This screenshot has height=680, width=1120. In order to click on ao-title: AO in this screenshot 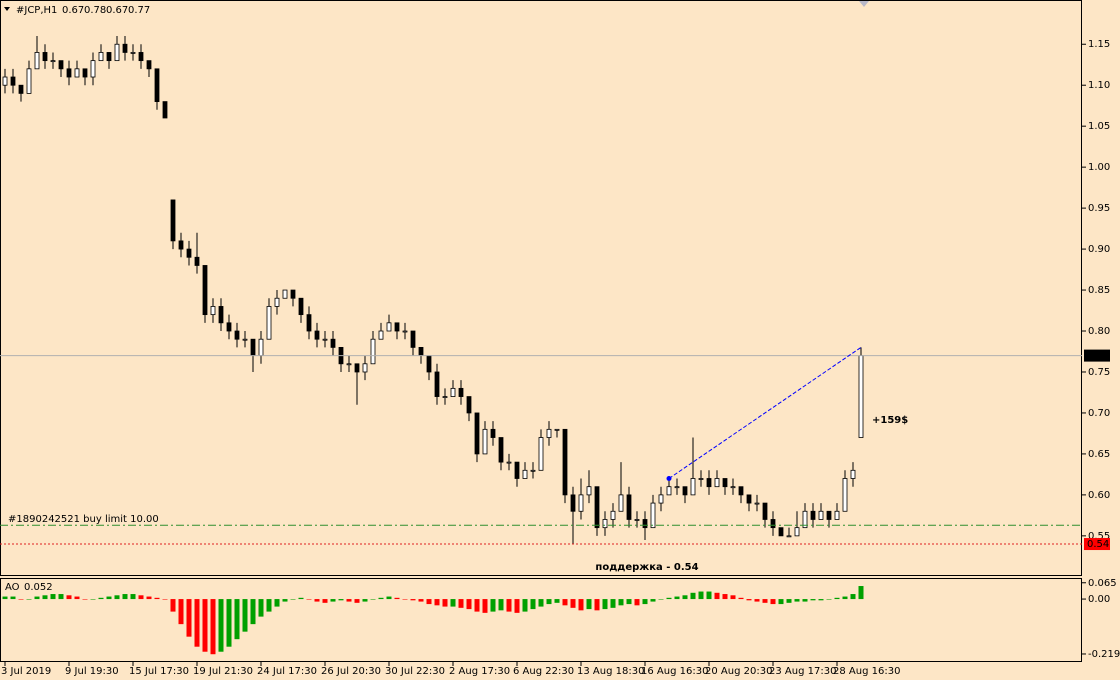, I will do `click(12, 587)`.